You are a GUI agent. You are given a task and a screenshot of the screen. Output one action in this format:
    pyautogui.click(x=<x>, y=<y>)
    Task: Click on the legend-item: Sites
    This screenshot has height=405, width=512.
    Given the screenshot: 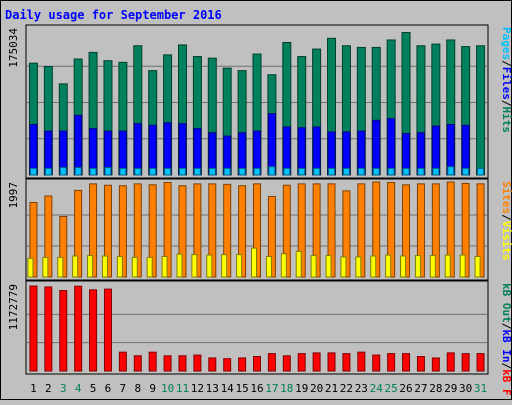 What is the action you would take?
    pyautogui.click(x=506, y=197)
    